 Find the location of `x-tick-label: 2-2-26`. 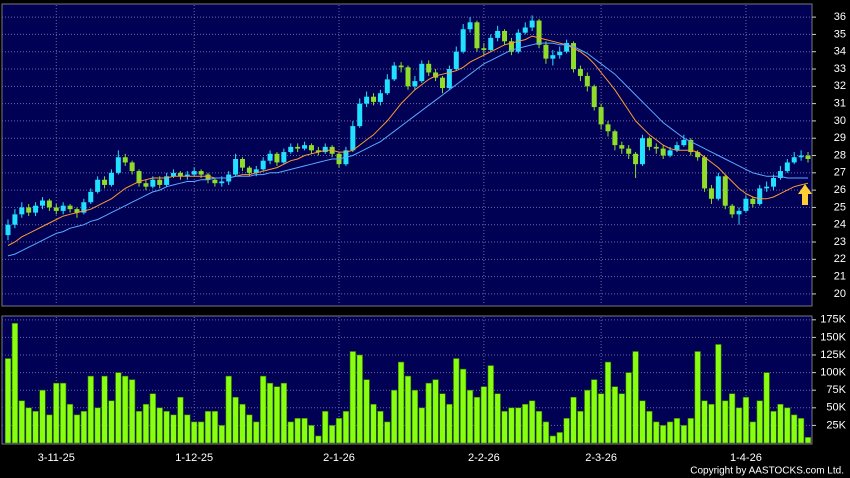

x-tick-label: 2-2-26 is located at coordinates (484, 458).